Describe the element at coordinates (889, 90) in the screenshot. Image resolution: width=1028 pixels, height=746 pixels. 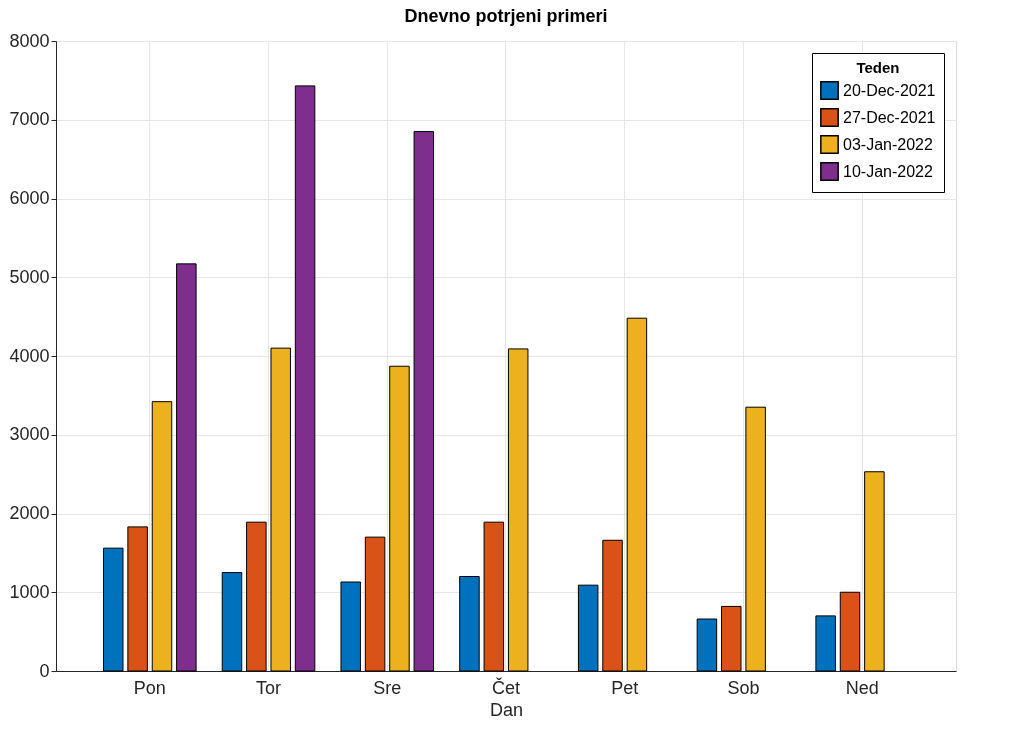
I see `legend-label: 20-Dec-2021` at that location.